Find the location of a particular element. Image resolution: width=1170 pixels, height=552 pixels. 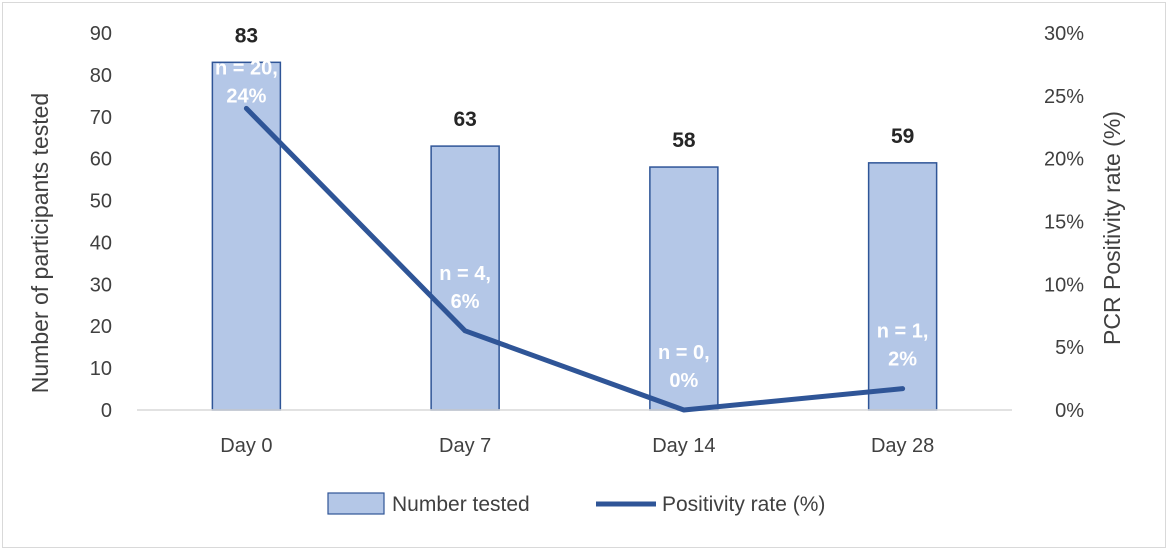

y-tick-0: 0 is located at coordinates (106, 411).